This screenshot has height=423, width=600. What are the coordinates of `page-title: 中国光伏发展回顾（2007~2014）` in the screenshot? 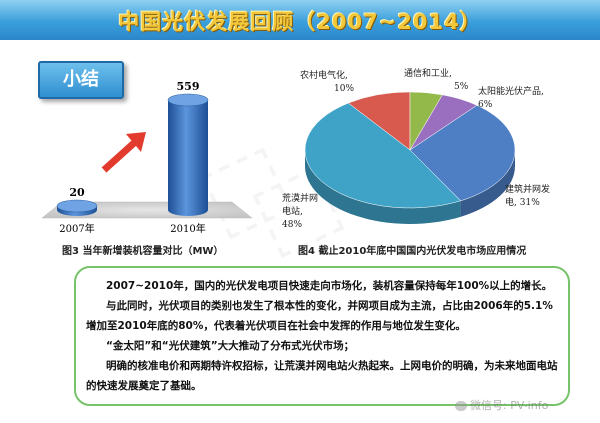 It's located at (300, 22).